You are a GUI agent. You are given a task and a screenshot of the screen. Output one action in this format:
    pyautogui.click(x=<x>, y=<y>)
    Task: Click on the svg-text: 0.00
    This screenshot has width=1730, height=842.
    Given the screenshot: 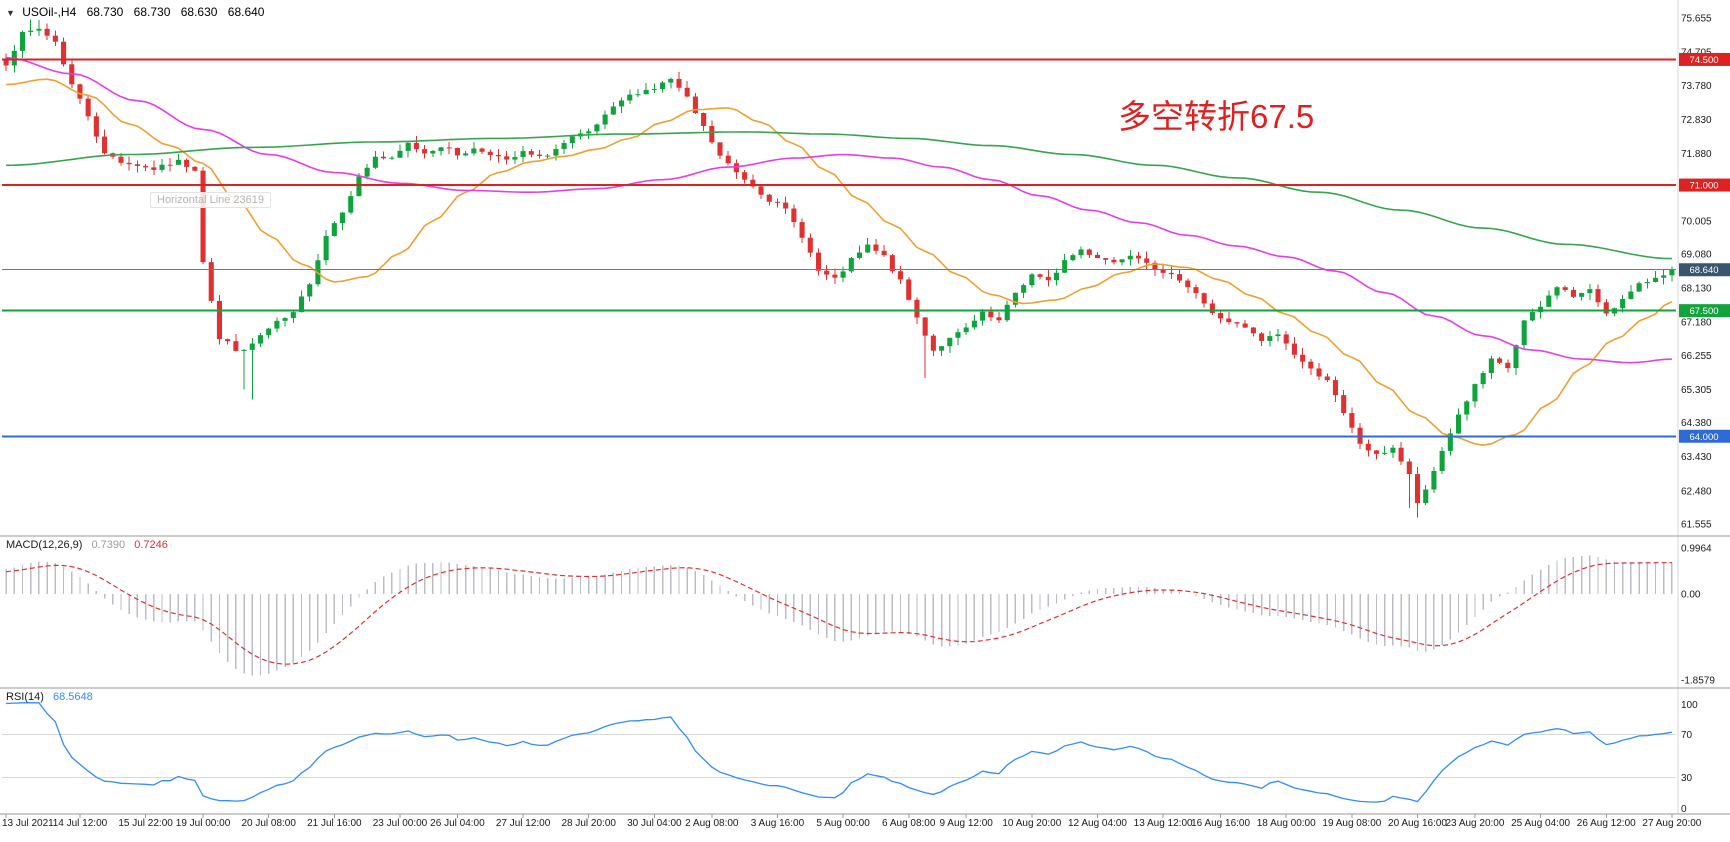 What is the action you would take?
    pyautogui.click(x=1691, y=595)
    